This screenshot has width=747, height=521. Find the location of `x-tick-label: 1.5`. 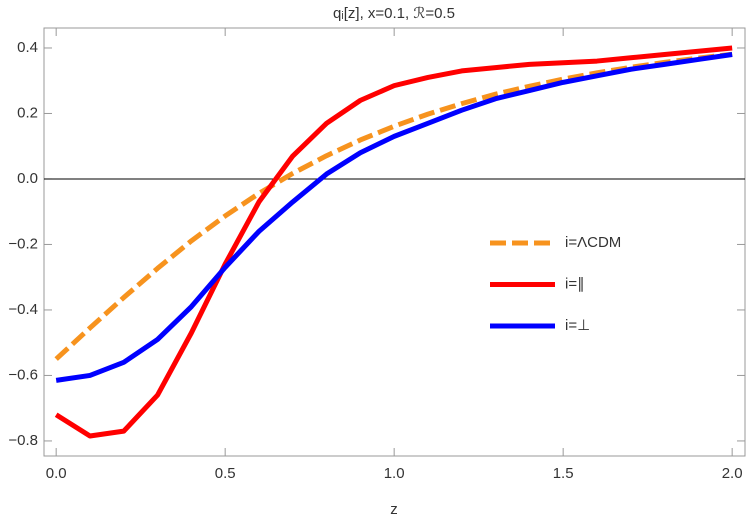

x-tick-label: 1.5 is located at coordinates (563, 473).